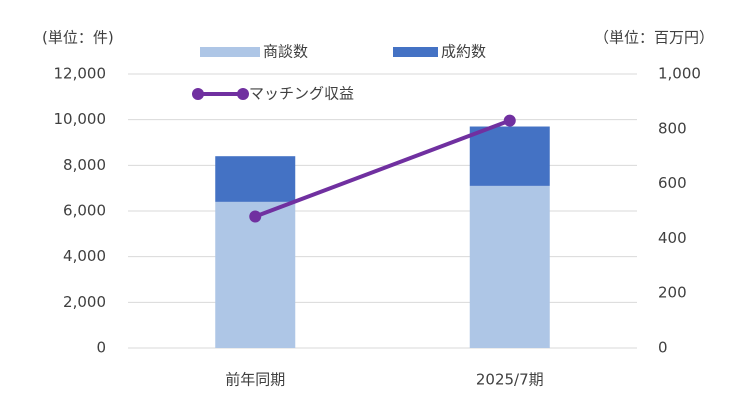  Describe the element at coordinates (84, 302) in the screenshot. I see `y-tick-label: 2,000` at that location.